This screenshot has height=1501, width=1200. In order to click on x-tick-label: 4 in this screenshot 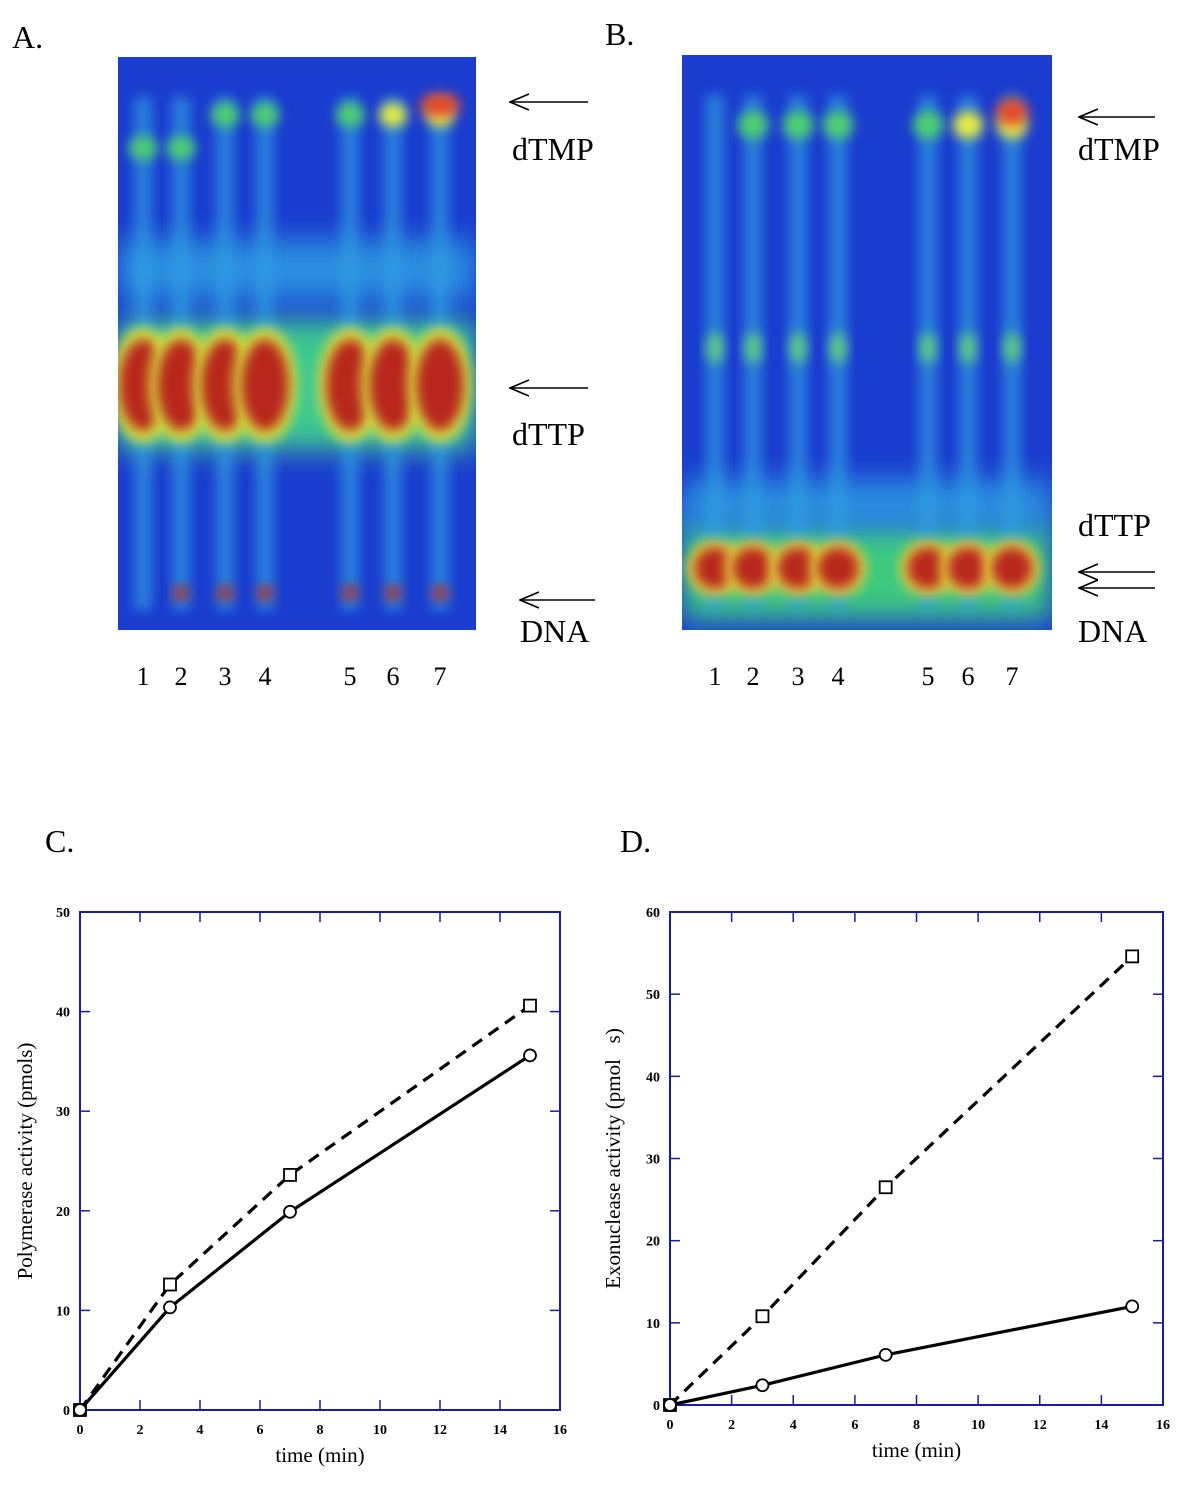, I will do `click(200, 1430)`.